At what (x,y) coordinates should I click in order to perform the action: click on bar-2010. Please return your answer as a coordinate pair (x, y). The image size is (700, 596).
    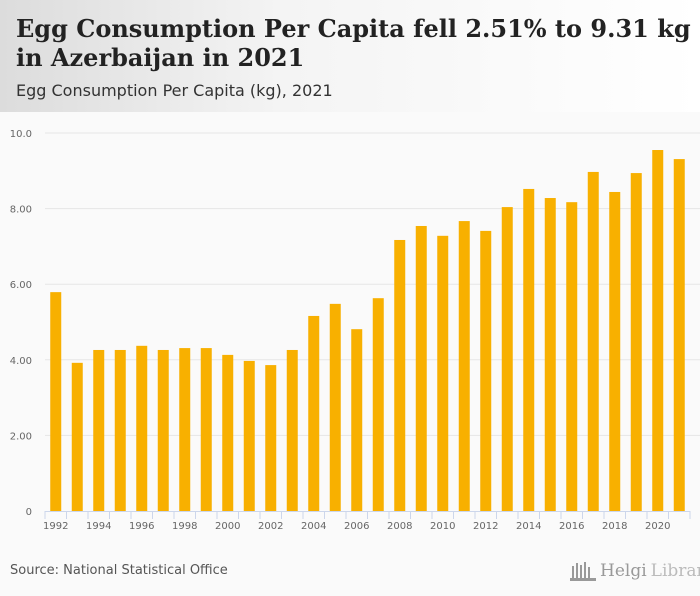
    Looking at the image, I should click on (443, 373).